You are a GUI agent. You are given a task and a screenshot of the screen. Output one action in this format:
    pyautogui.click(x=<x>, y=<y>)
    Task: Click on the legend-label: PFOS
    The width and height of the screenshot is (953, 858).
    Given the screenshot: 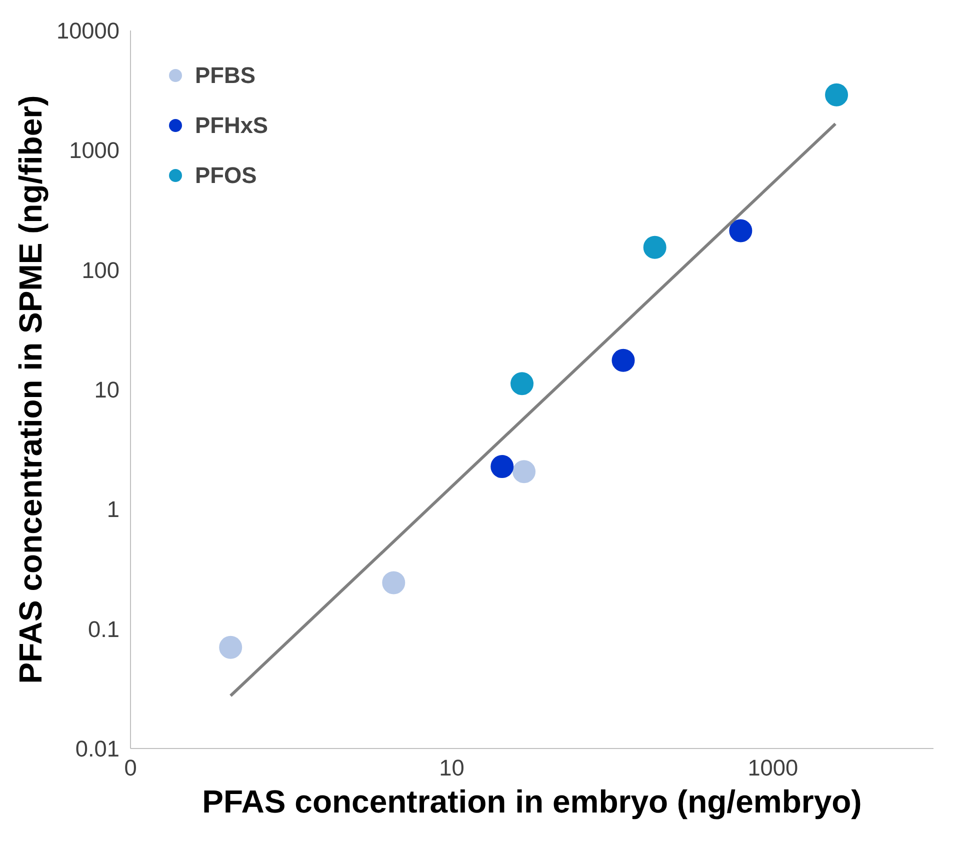 What is the action you would take?
    pyautogui.click(x=226, y=175)
    